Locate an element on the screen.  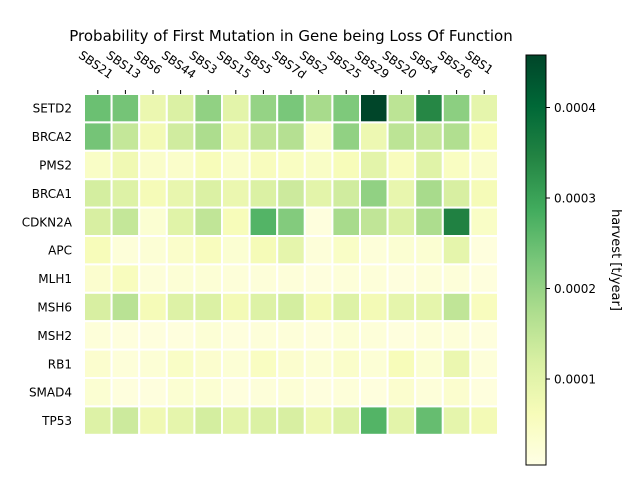
heatmap-cell-cdkn2a-sbs21 is located at coordinates (98, 222).